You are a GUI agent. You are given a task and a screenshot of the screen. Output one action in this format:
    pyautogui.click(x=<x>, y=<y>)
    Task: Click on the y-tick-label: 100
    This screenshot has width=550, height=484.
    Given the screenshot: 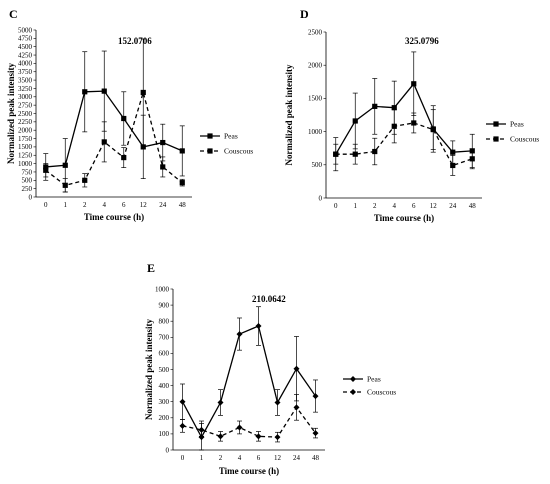 What is the action you would take?
    pyautogui.click(x=164, y=434)
    